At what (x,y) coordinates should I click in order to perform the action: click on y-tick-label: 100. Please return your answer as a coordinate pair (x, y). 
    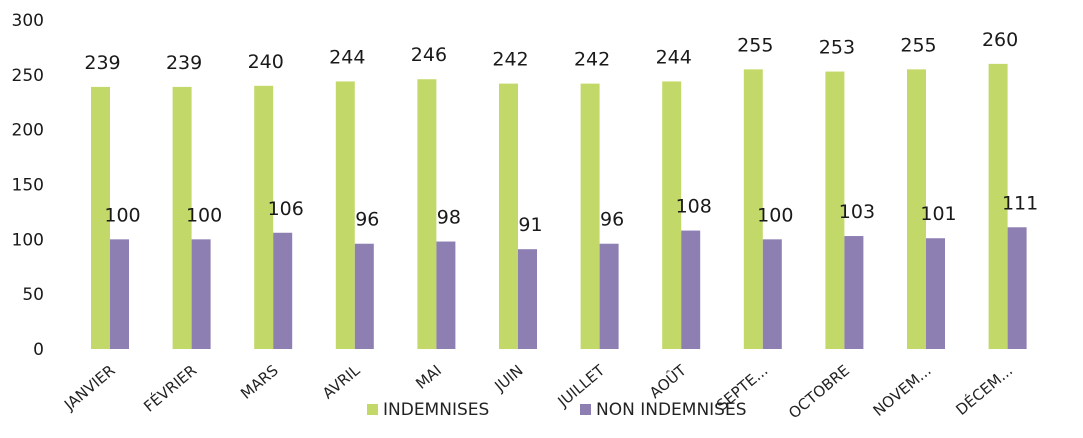
    Looking at the image, I should click on (28, 240).